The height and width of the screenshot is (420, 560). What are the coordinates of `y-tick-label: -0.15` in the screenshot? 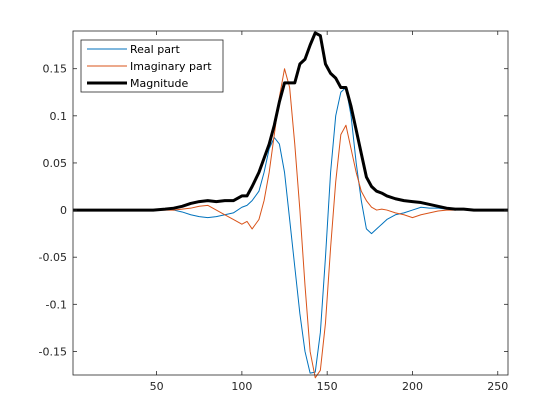 It's located at (53, 351).